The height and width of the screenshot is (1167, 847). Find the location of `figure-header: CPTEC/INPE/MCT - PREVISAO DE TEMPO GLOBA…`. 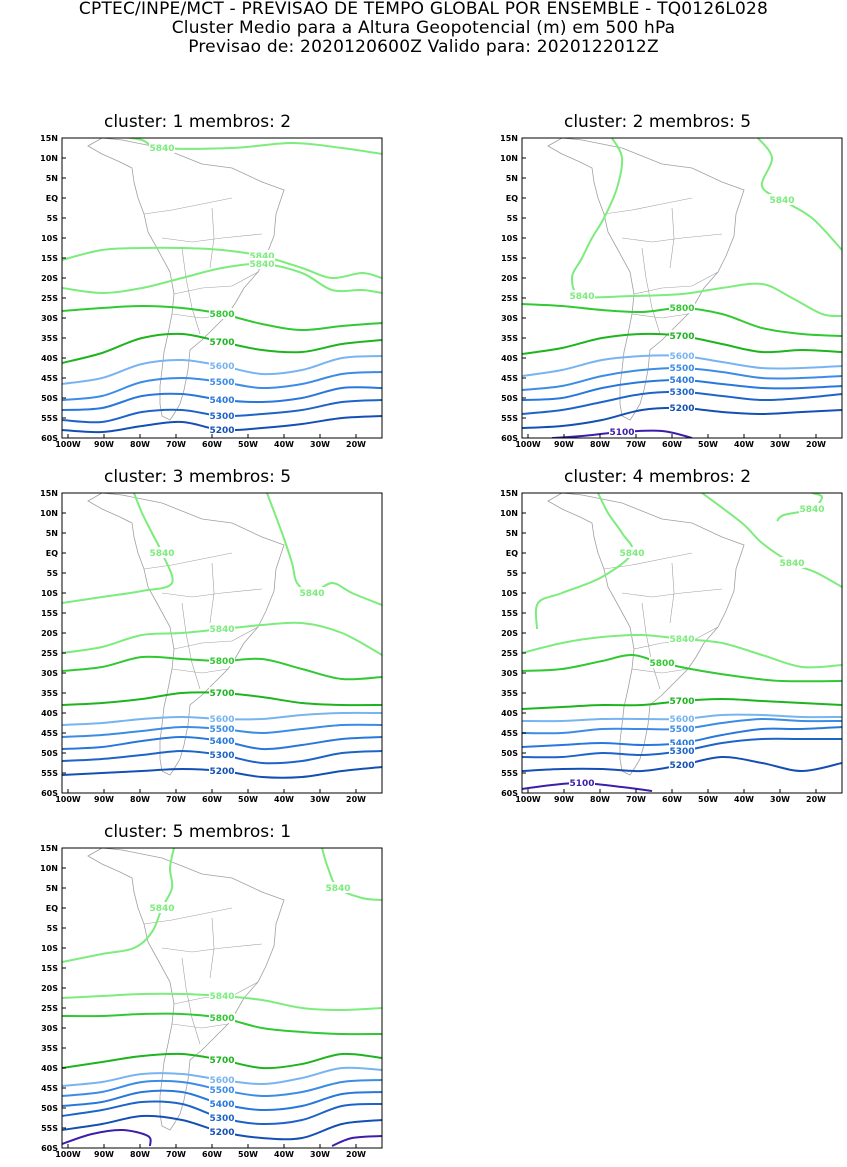

figure-header: CPTEC/INPE/MCT - PREVISAO DE TEMPO GLOBA… is located at coordinates (423, 28).